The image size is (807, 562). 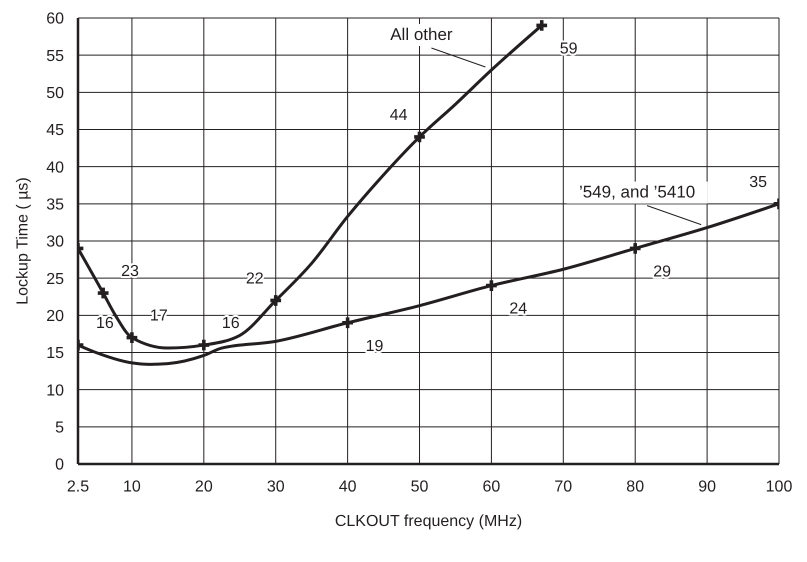 I want to click on data-label: 29, so click(x=662, y=271).